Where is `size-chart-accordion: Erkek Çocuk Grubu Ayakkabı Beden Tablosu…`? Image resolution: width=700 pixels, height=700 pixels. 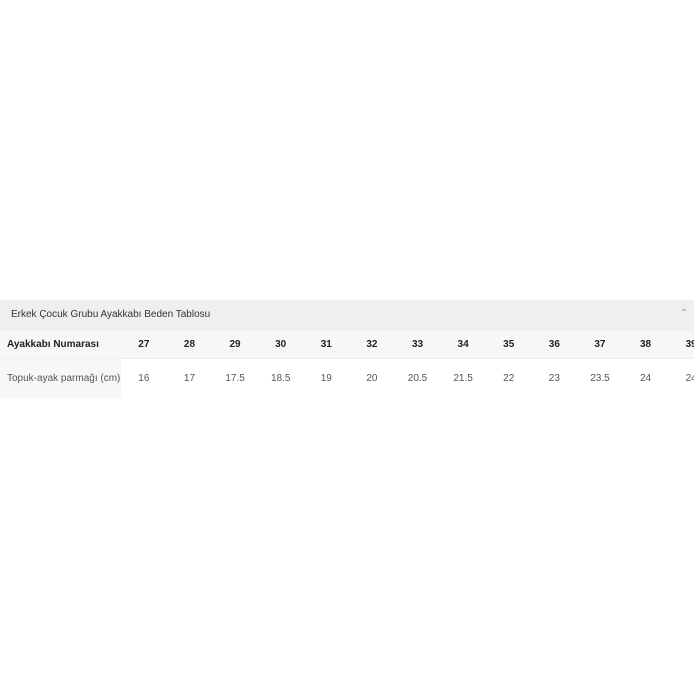 size-chart-accordion: Erkek Çocuk Grubu Ayakkabı Beden Tablosu… is located at coordinates (347, 349).